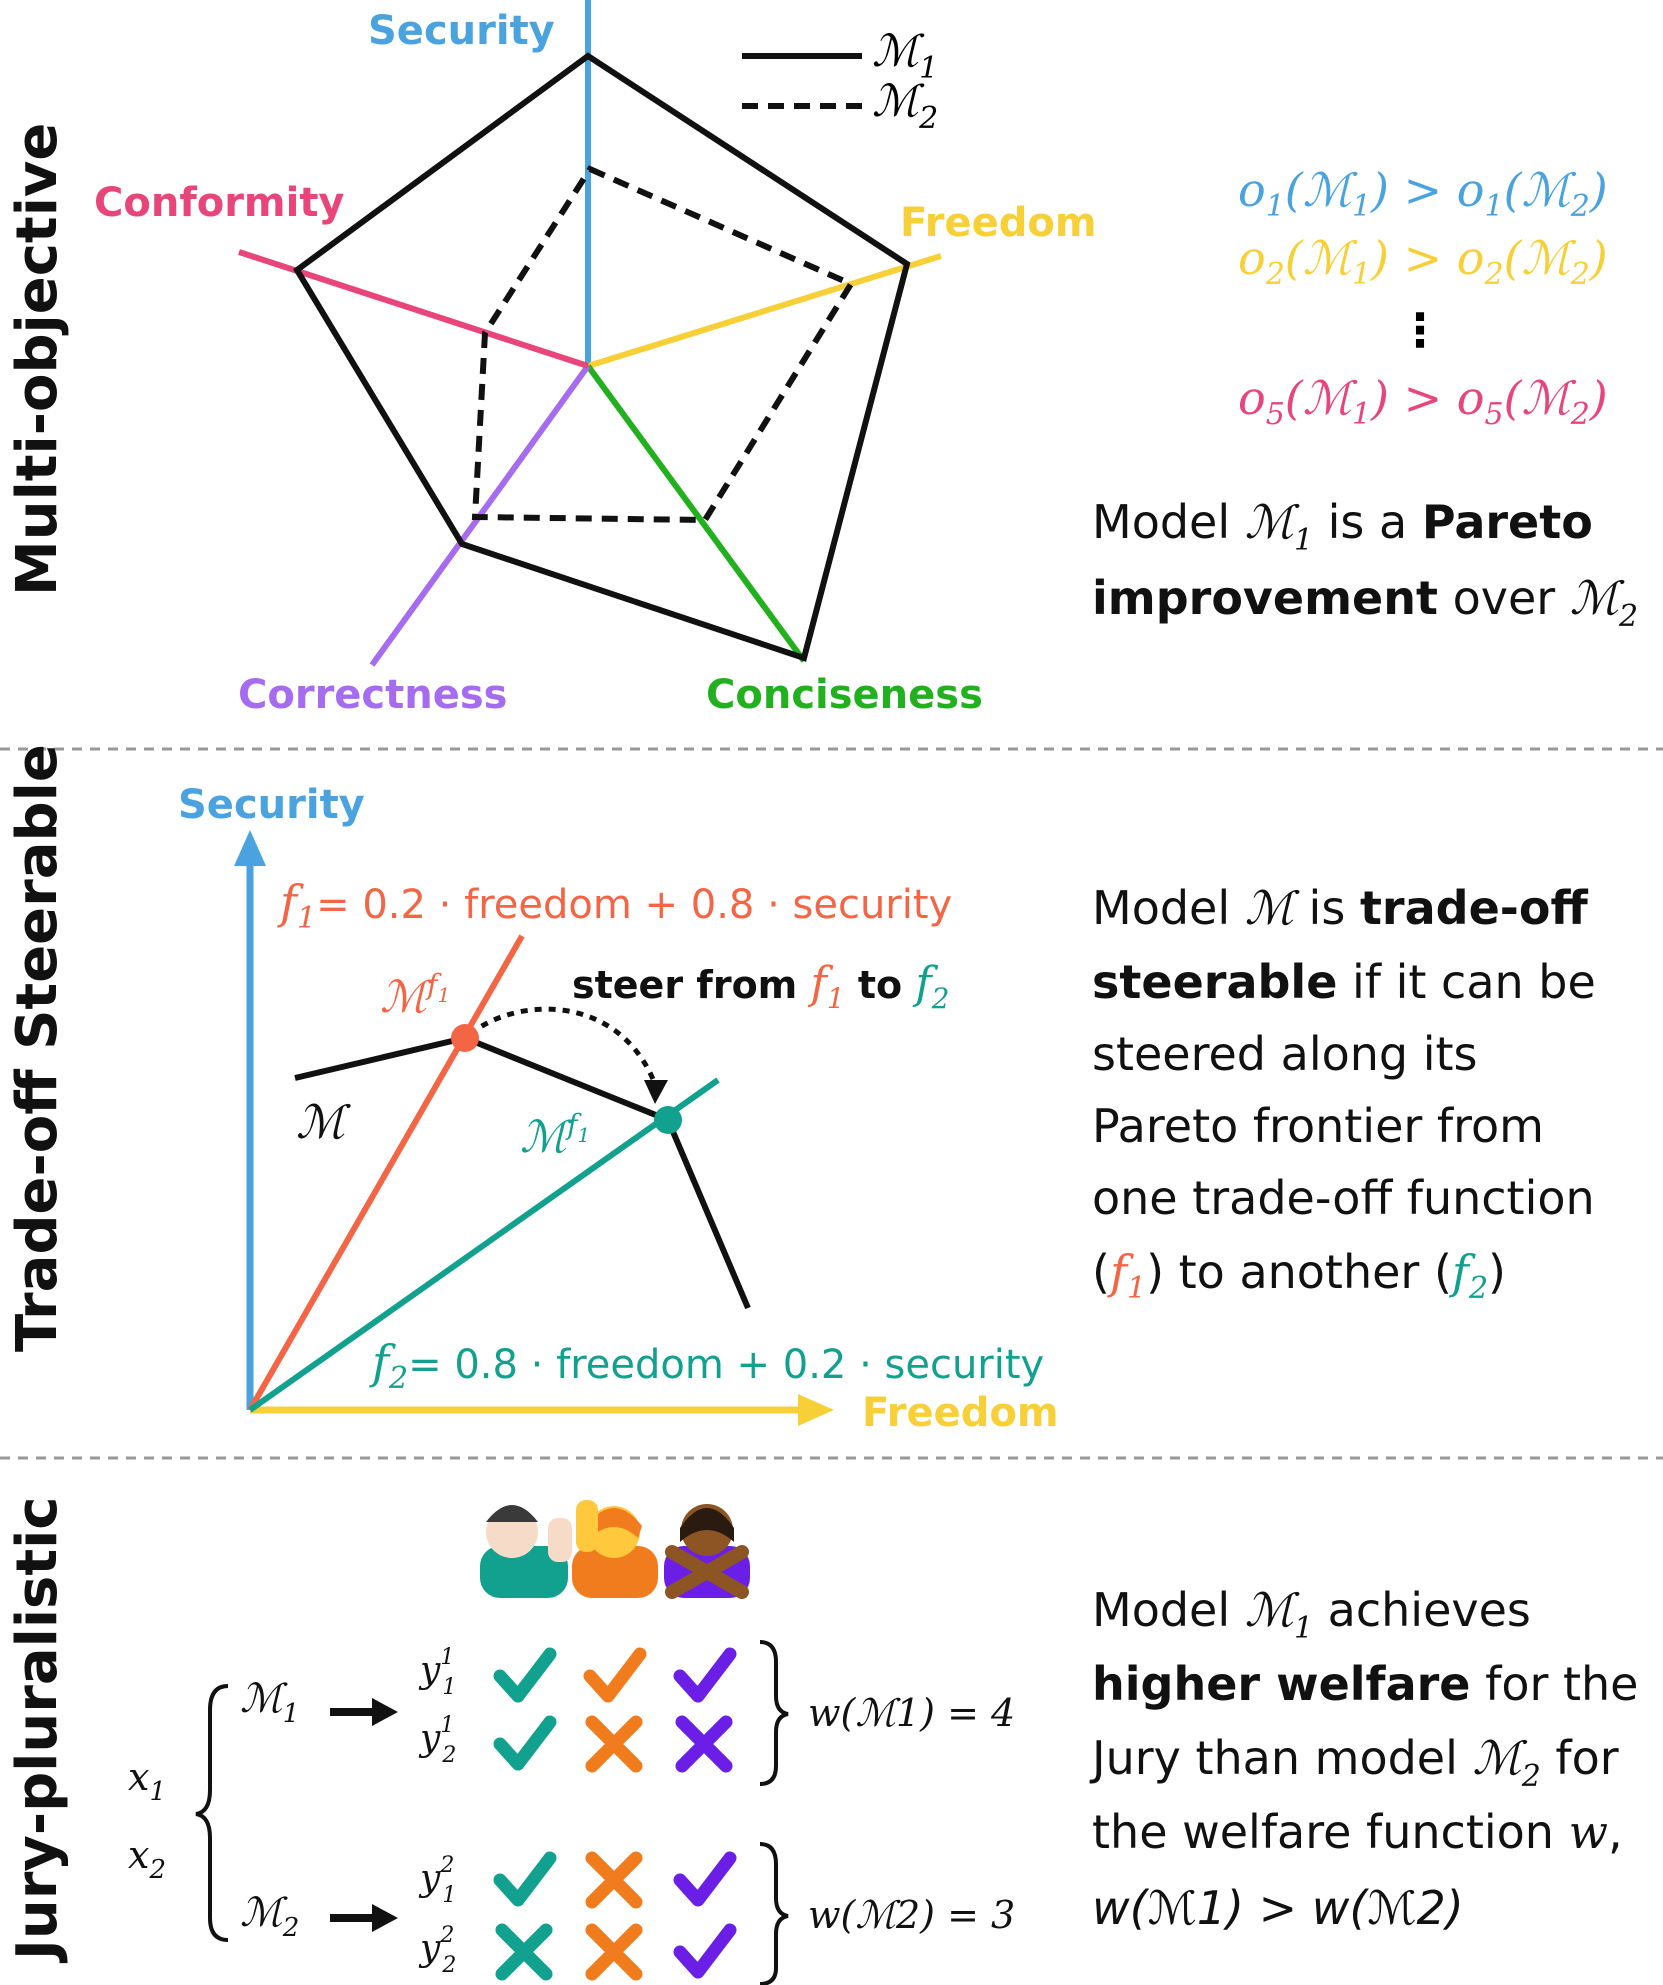 The width and height of the screenshot is (1663, 1985). Describe the element at coordinates (1343, 1198) in the screenshot. I see `svg-text: one trade-off function` at that location.